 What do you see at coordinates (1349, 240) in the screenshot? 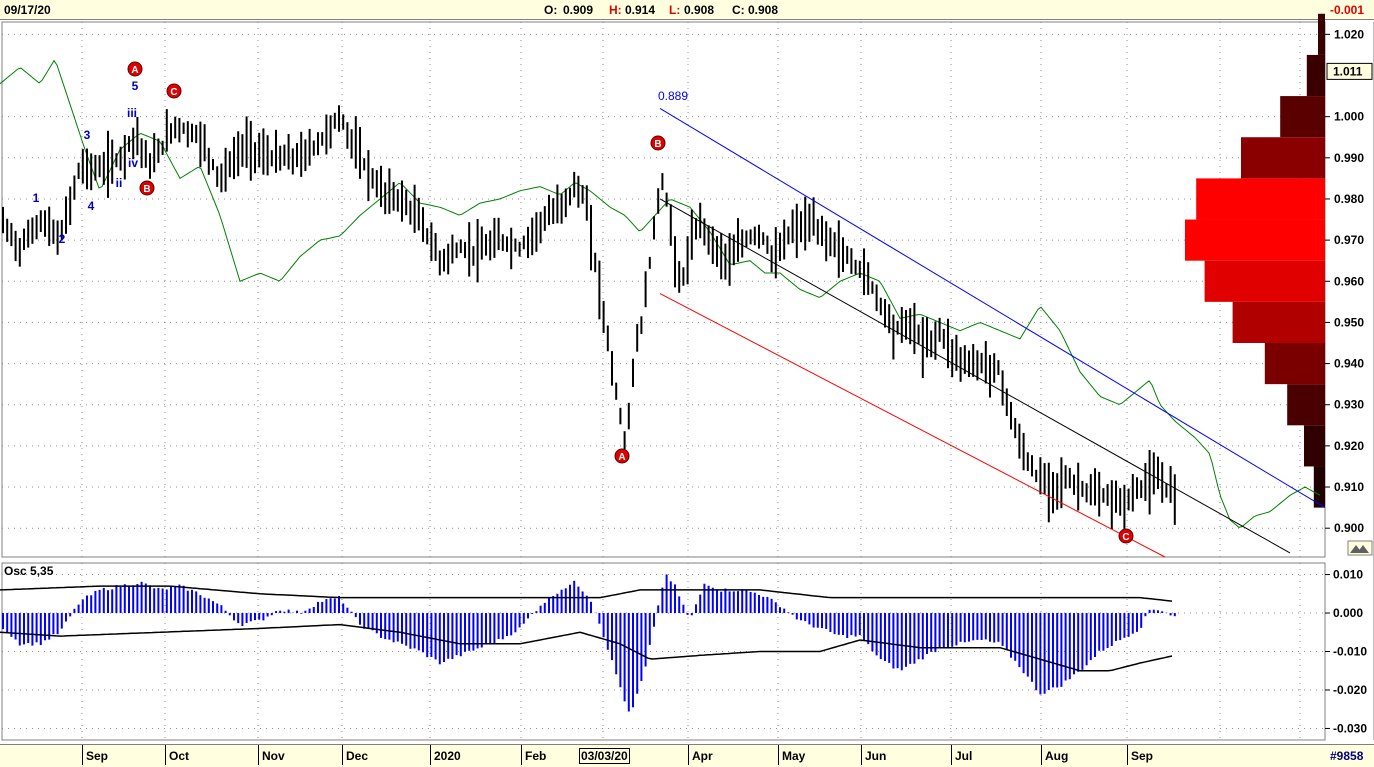
I see `y-tick-label: 0.970` at bounding box center [1349, 240].